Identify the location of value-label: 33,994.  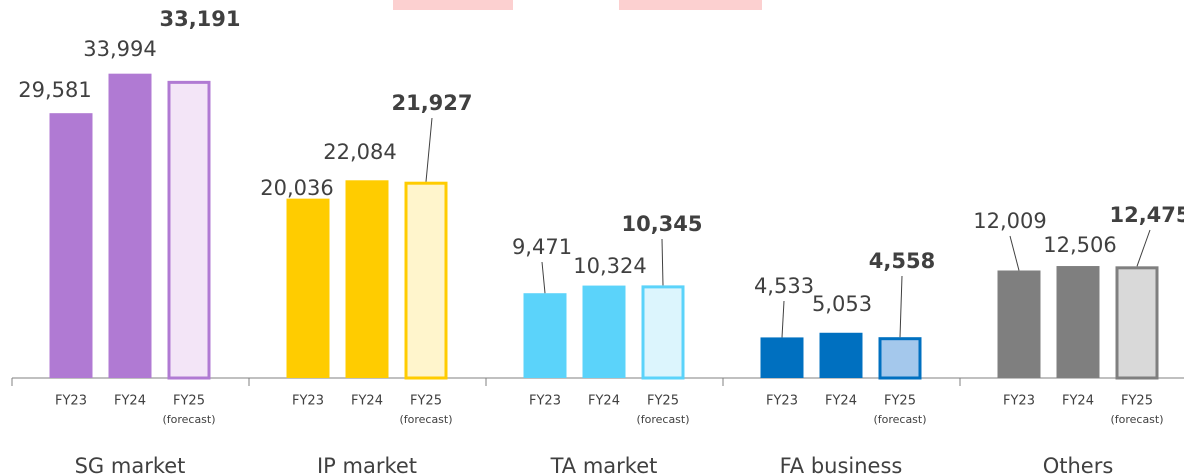
(119, 49).